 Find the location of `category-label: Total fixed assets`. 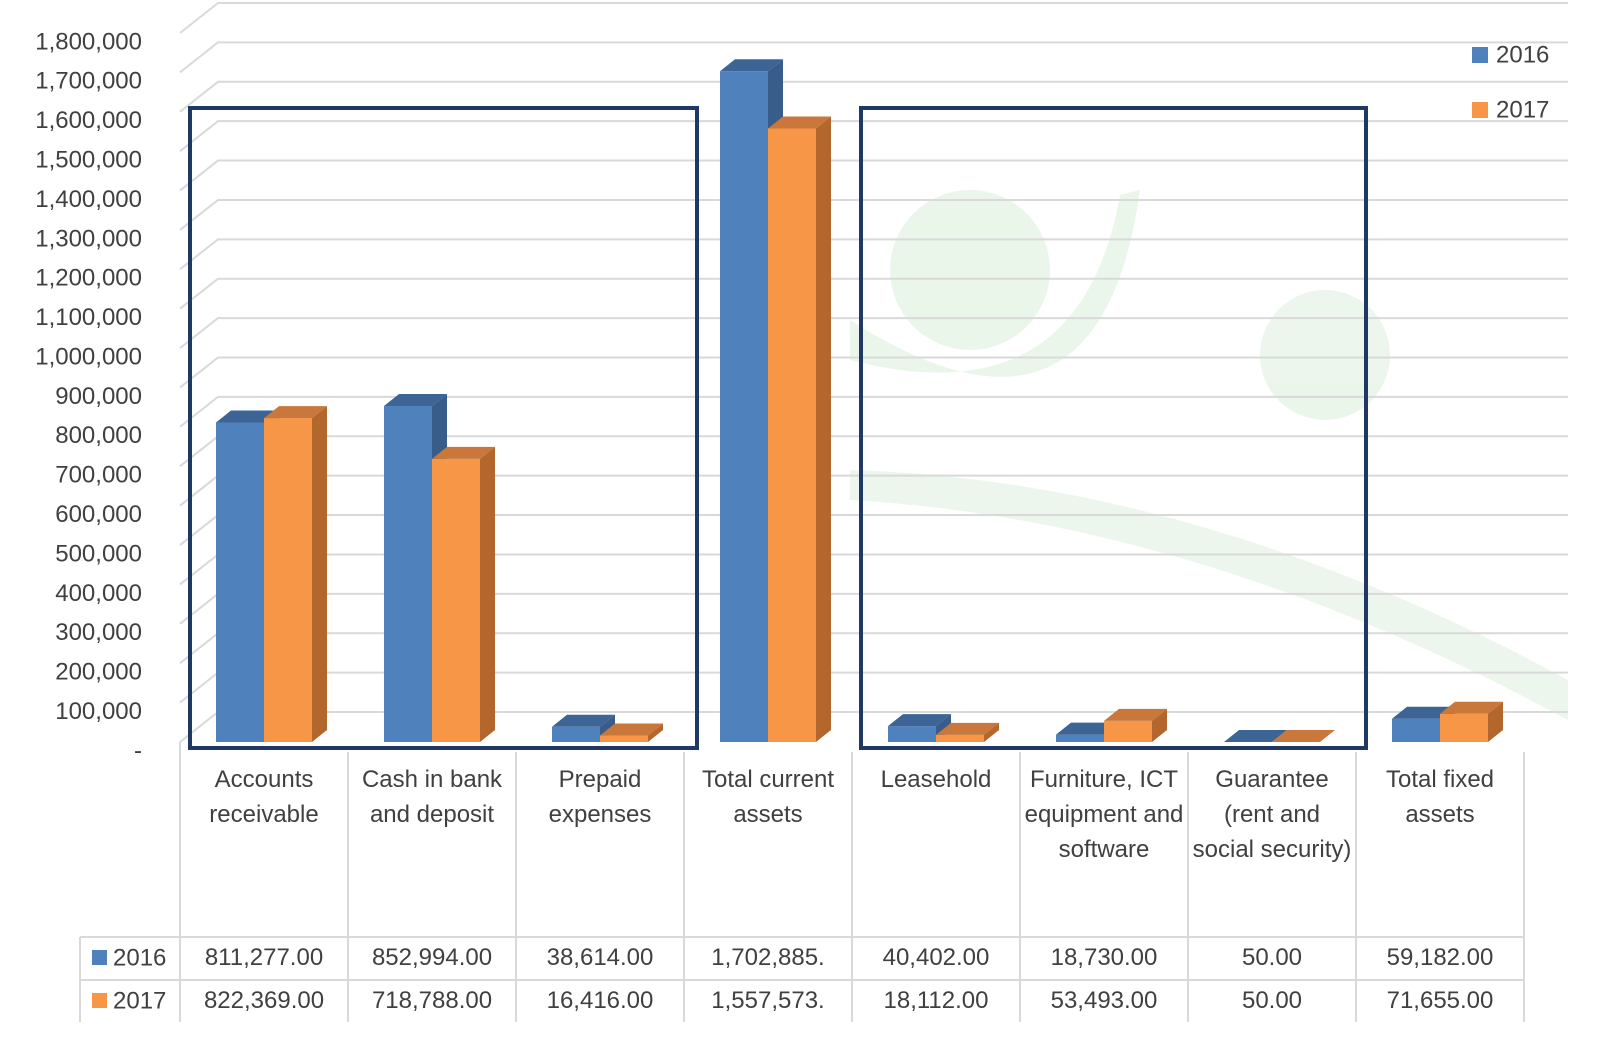

category-label: Total fixed assets is located at coordinates (1440, 797).